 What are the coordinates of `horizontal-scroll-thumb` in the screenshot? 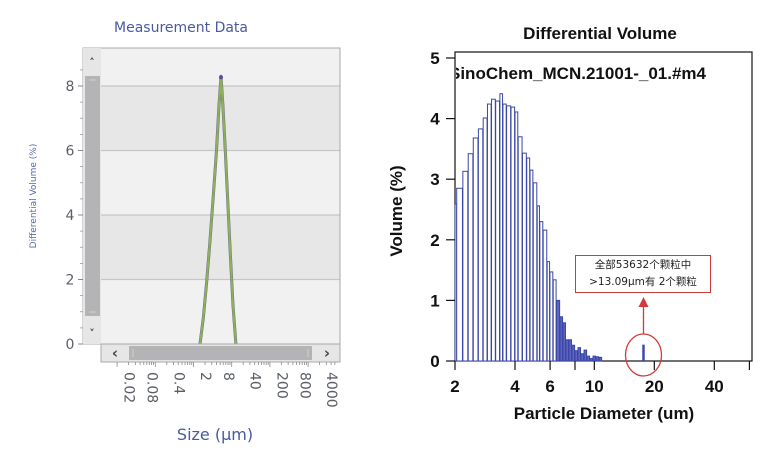 It's located at (220, 353).